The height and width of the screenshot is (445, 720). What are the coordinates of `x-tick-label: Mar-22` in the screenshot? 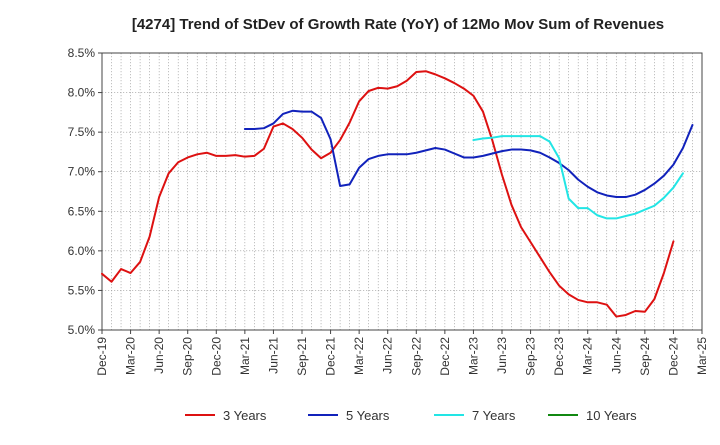 It's located at (359, 356).